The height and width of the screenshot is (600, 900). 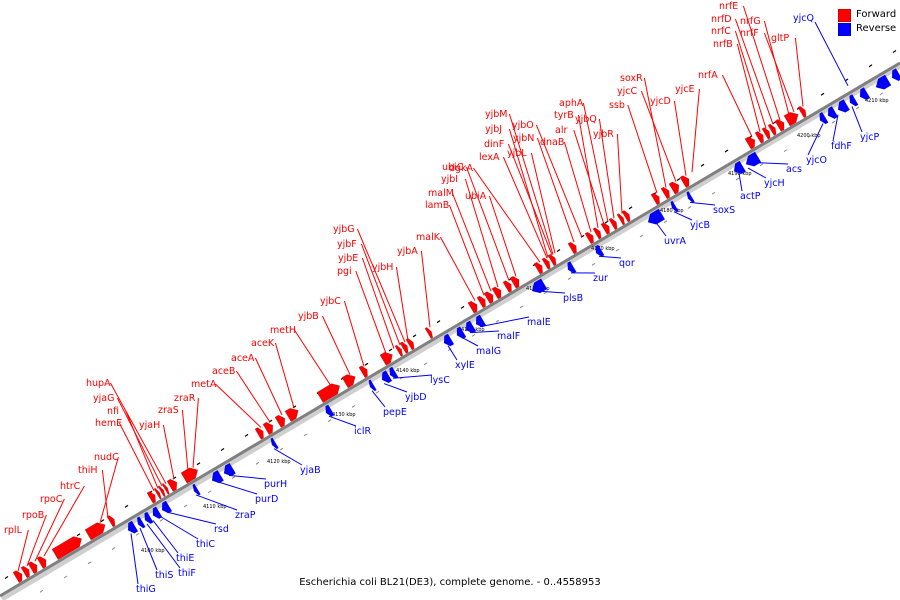 I want to click on gene-label-forward-yjbE: yjbE, so click(x=348, y=258).